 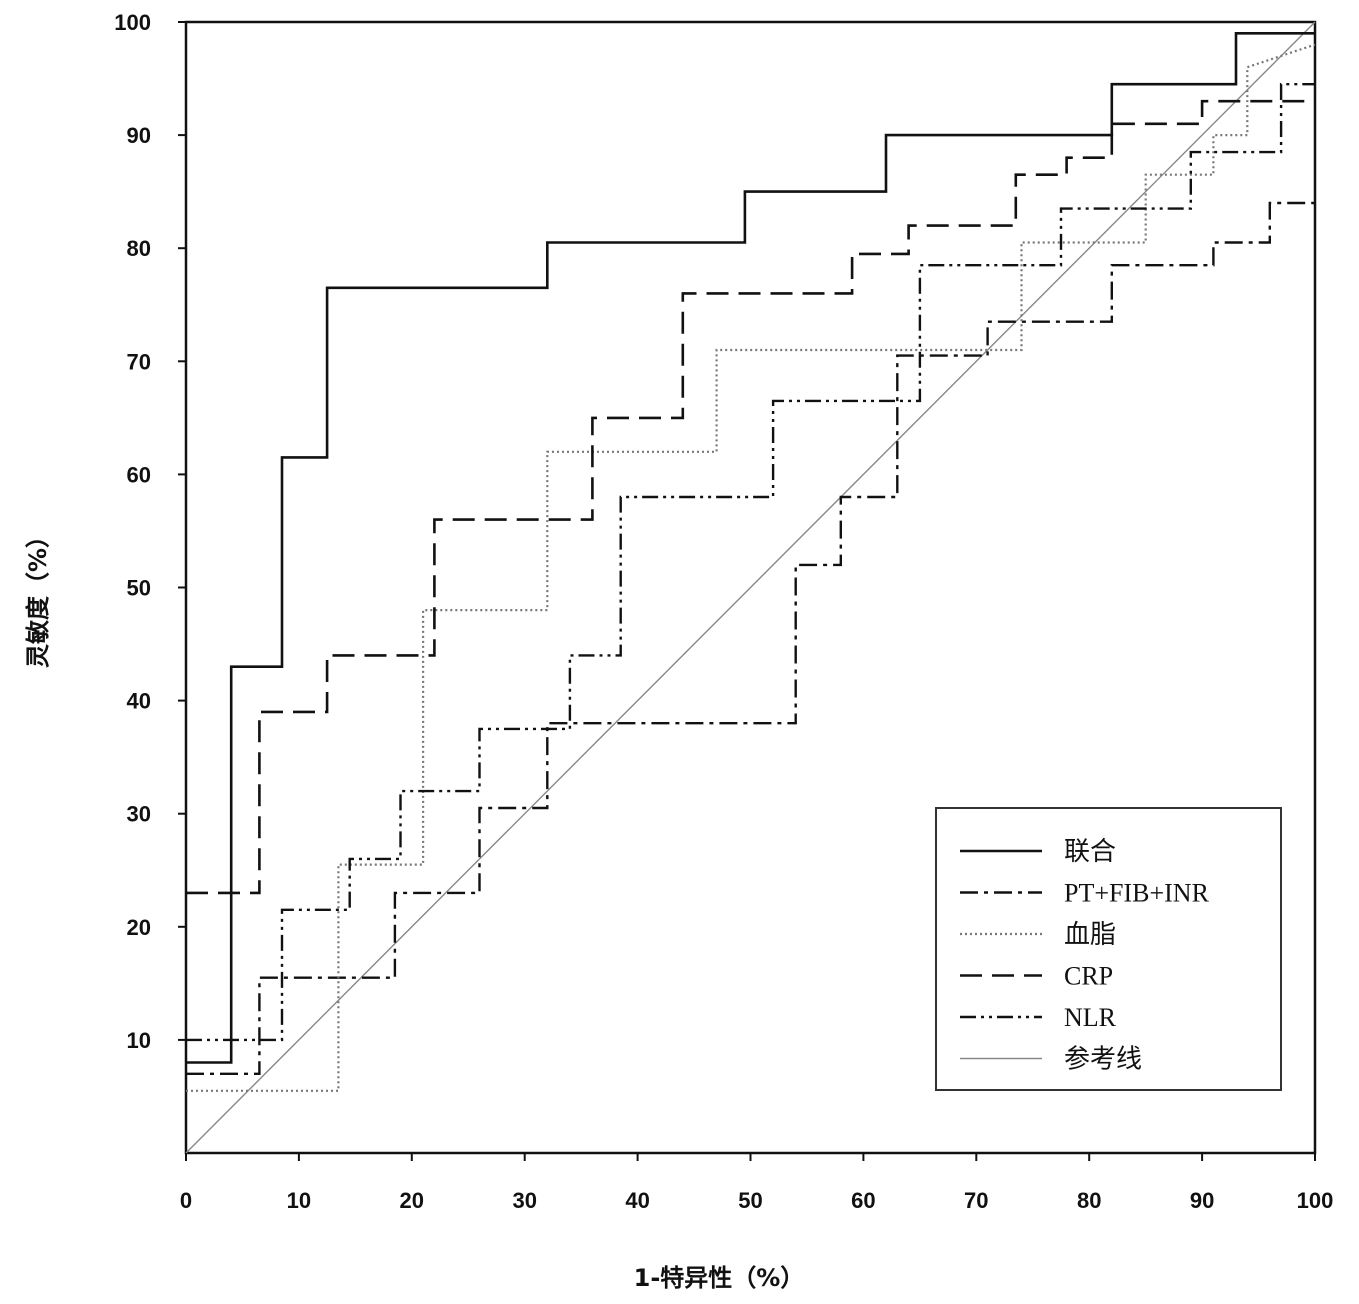 What do you see at coordinates (132, 22) in the screenshot?
I see `y-tick-label: 100` at bounding box center [132, 22].